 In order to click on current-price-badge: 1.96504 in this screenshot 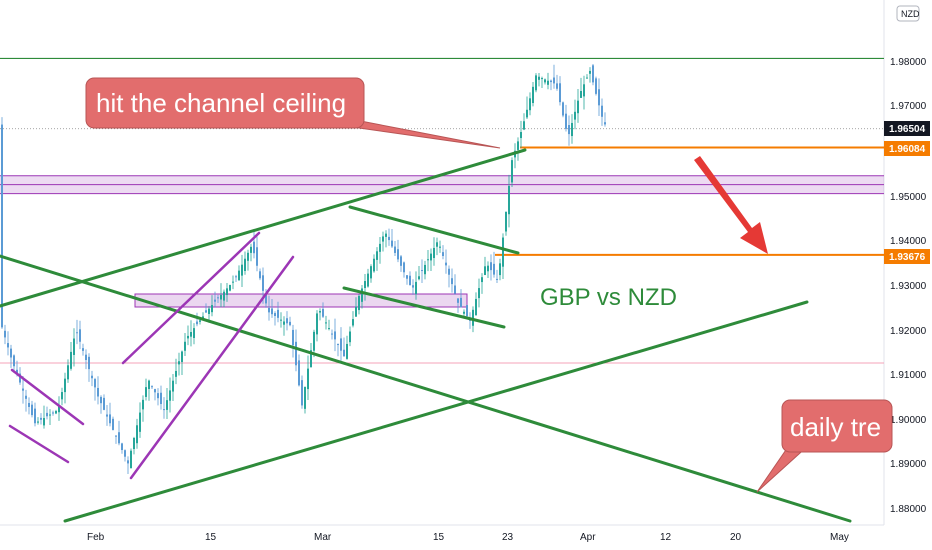, I will do `click(907, 128)`.